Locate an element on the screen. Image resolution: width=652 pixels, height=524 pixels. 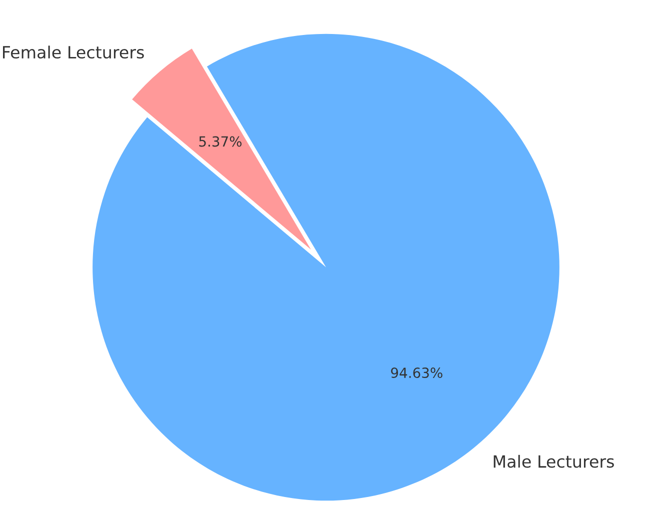
slice-label: Male Lecturers is located at coordinates (554, 461).